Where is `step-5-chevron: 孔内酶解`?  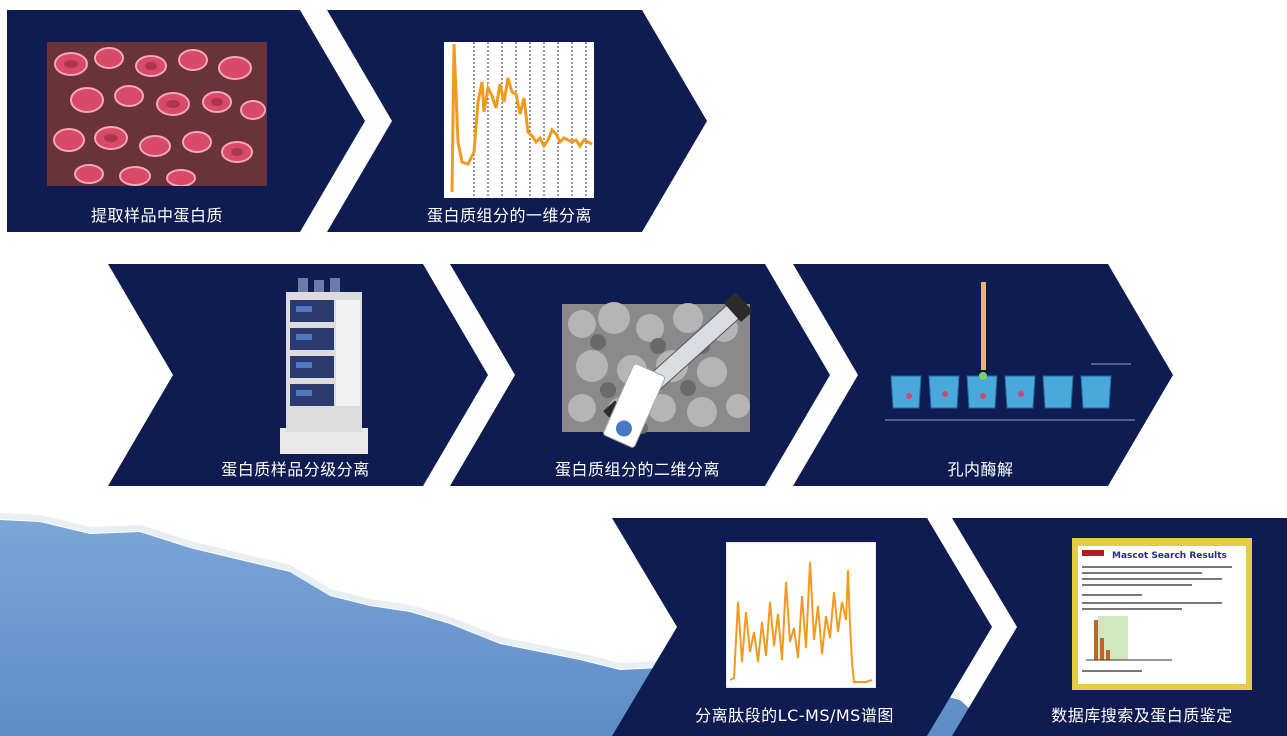 step-5-chevron: 孔内酶解 is located at coordinates (983, 375).